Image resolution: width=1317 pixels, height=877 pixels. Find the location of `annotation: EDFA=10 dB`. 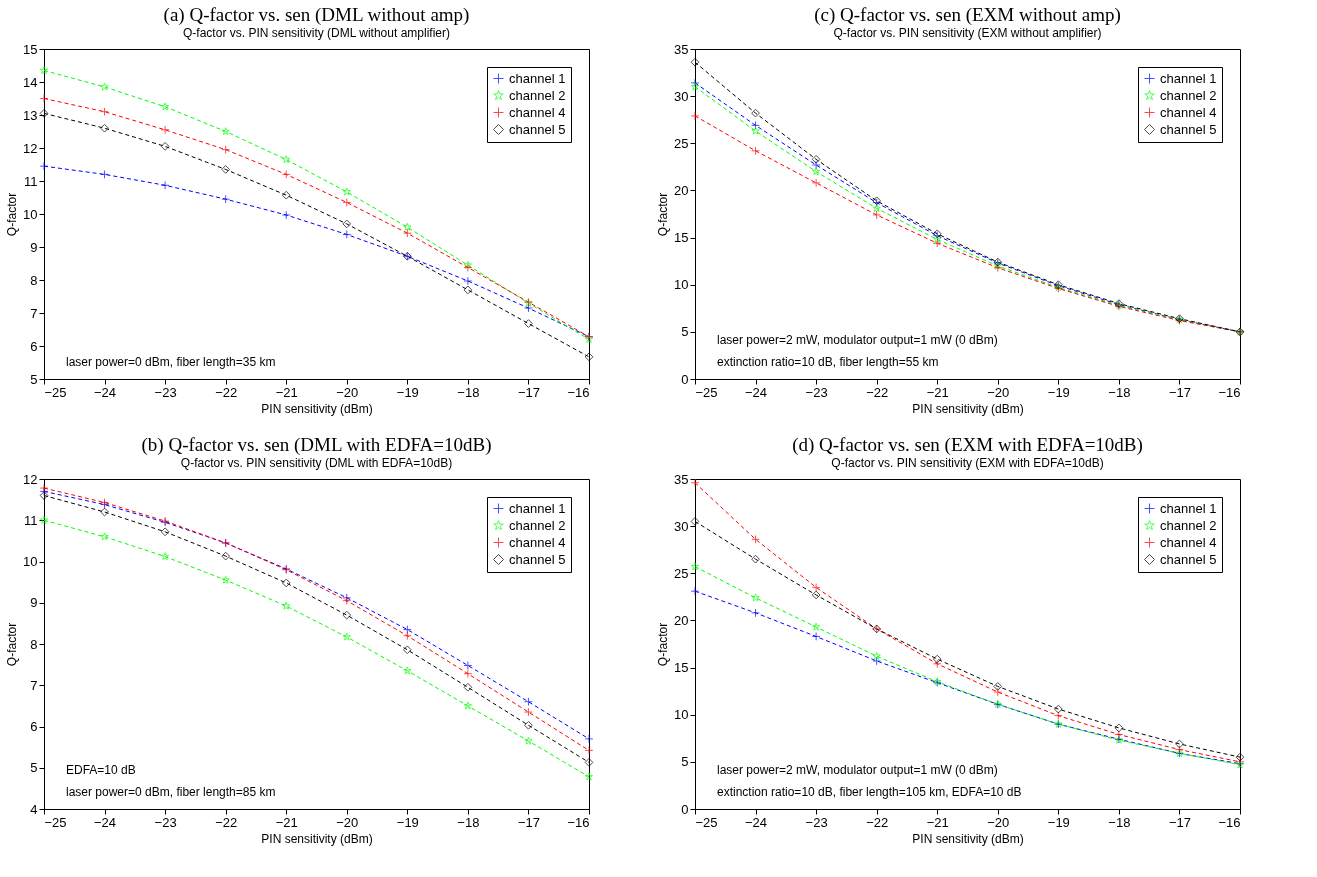

annotation: EDFA=10 dB is located at coordinates (101, 770).